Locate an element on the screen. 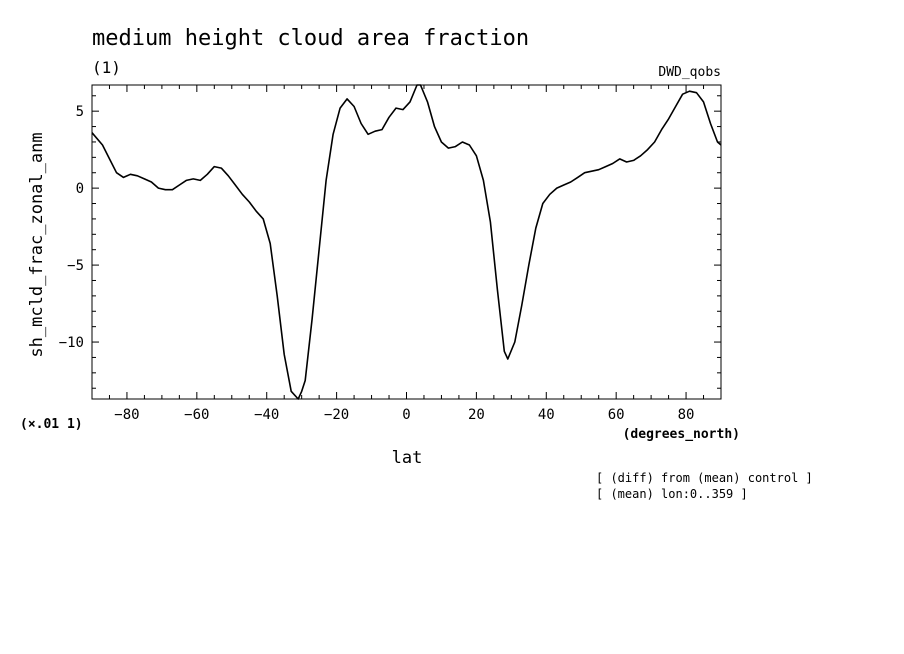 This screenshot has height=654, width=904. x-tick-label: −40 is located at coordinates (266, 415).